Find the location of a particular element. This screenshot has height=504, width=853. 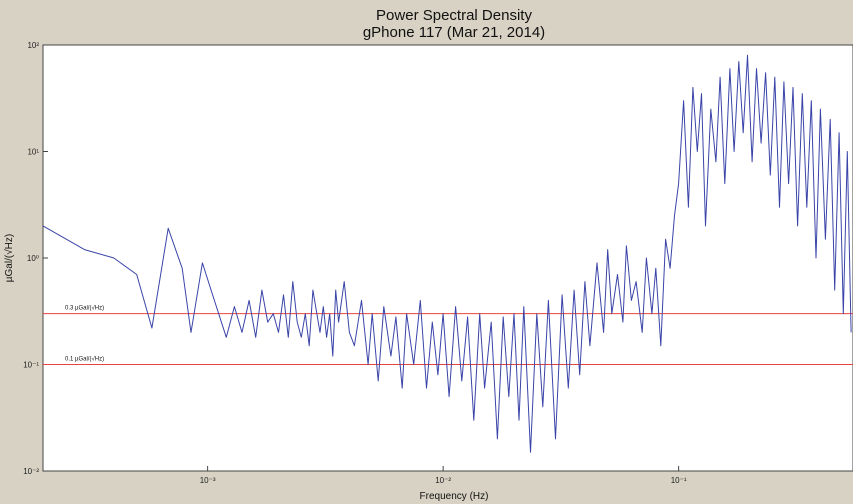

x-axis-label: Frequency (Hz) is located at coordinates (454, 496).